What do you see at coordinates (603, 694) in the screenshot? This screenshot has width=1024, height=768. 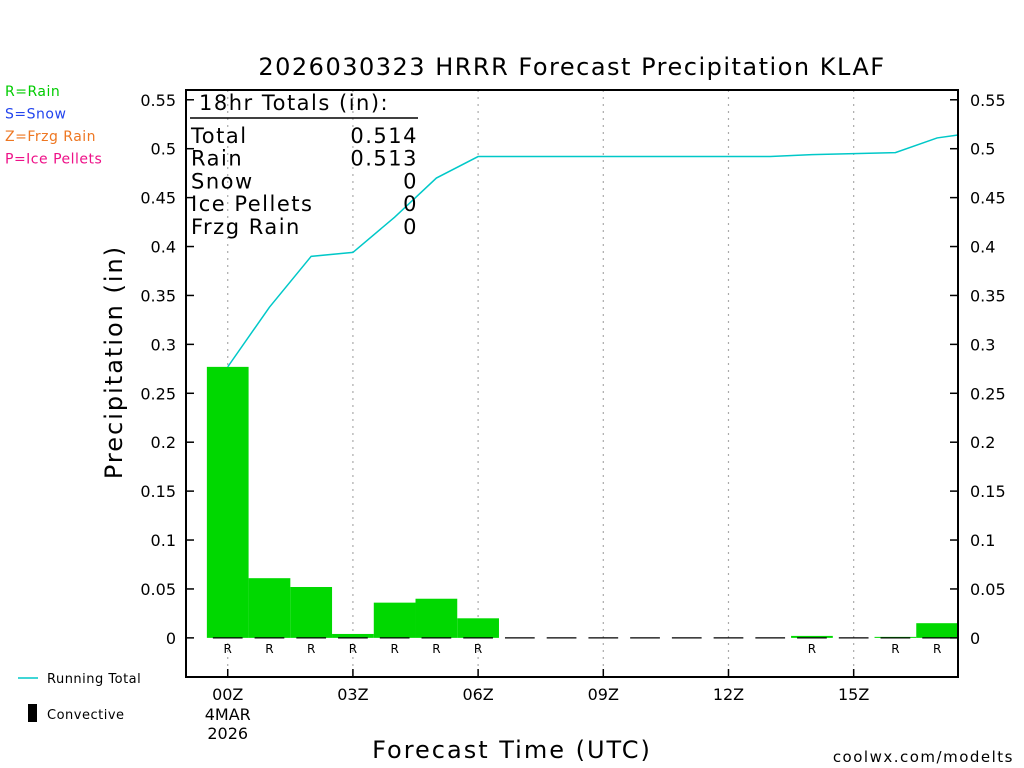 I see `x-tick-label: 09Z` at bounding box center [603, 694].